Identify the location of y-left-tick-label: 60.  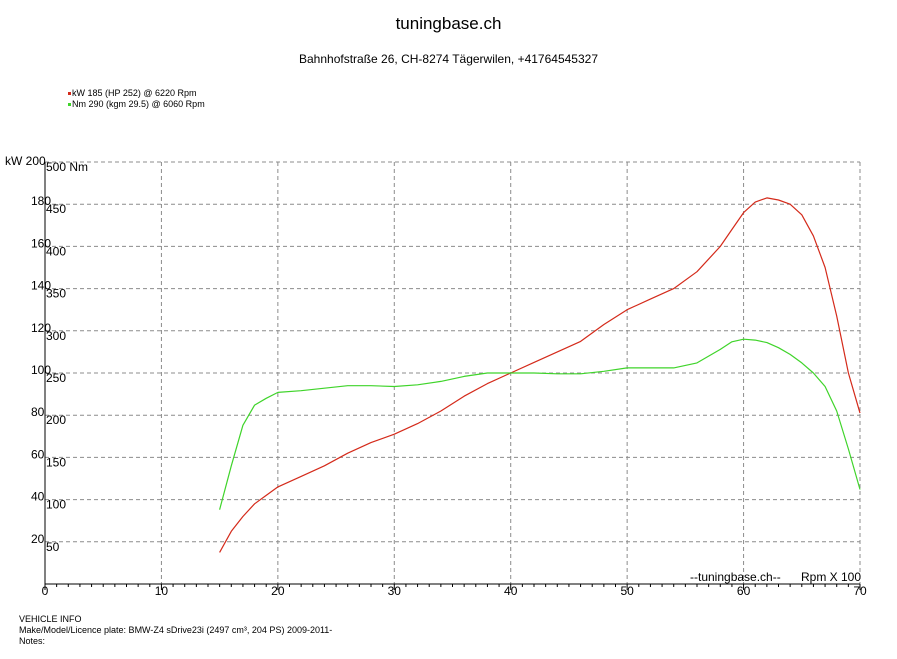
(38, 454).